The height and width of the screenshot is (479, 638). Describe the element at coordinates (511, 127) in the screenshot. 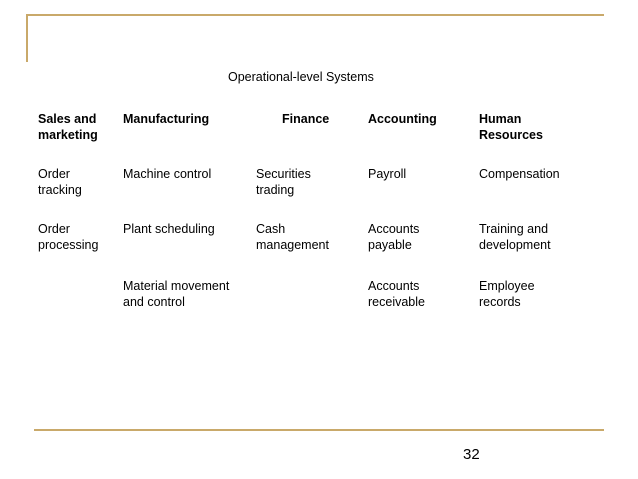

I see `column-header-human-resources: Human Resources` at that location.